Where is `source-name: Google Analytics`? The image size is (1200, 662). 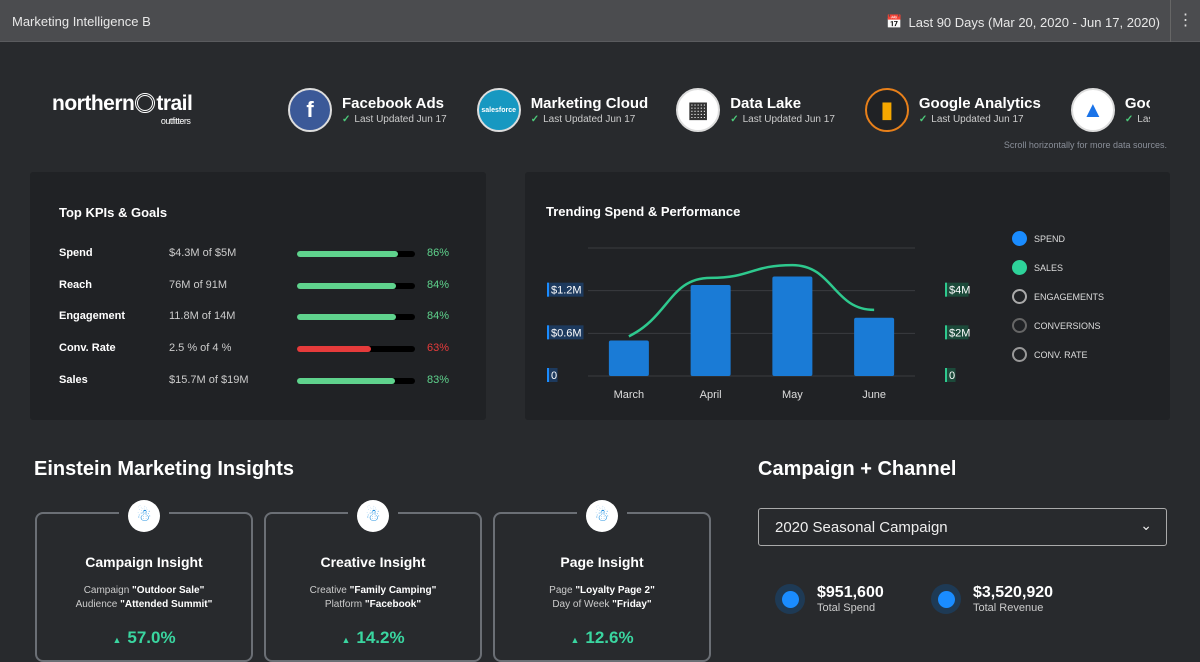 source-name: Google Analytics is located at coordinates (979, 103).